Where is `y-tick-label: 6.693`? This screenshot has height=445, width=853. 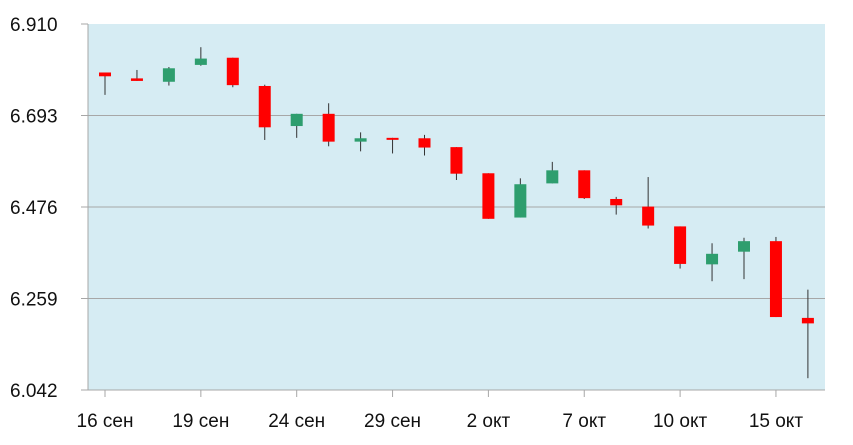
y-tick-label: 6.693 is located at coordinates (34, 117).